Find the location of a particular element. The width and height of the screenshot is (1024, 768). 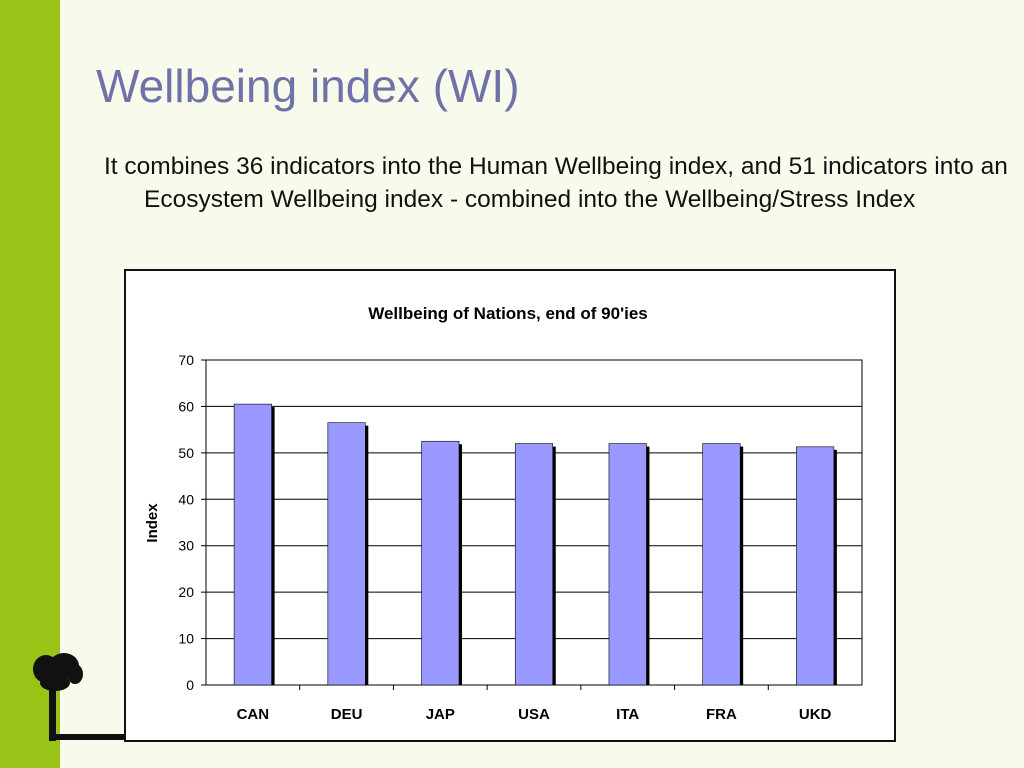

x-tick-label: DEU is located at coordinates (347, 714).